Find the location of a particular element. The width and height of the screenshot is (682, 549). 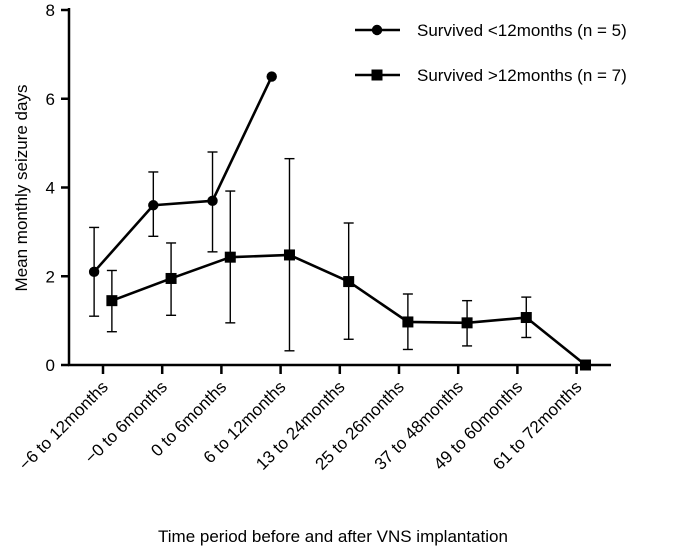

legend-label: Survived >12months (n = 7) is located at coordinates (522, 75).